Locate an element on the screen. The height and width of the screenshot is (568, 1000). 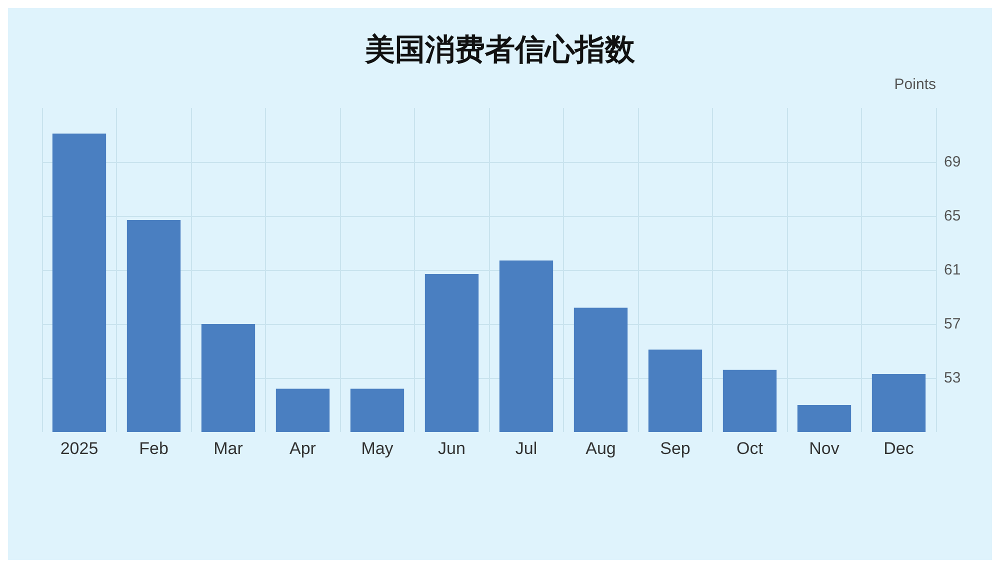
x-tick-label: 2025 is located at coordinates (79, 448).